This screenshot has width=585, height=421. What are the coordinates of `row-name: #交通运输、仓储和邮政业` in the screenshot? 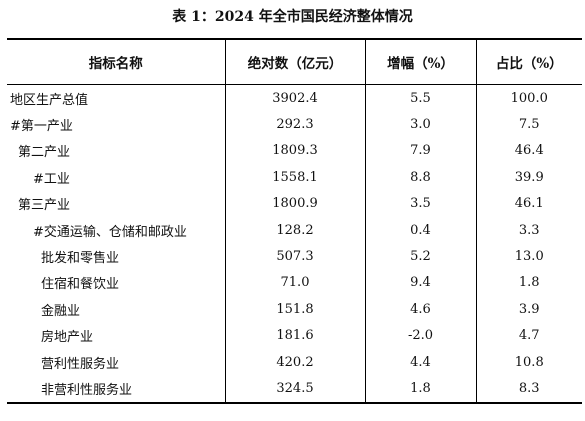 It's located at (110, 232).